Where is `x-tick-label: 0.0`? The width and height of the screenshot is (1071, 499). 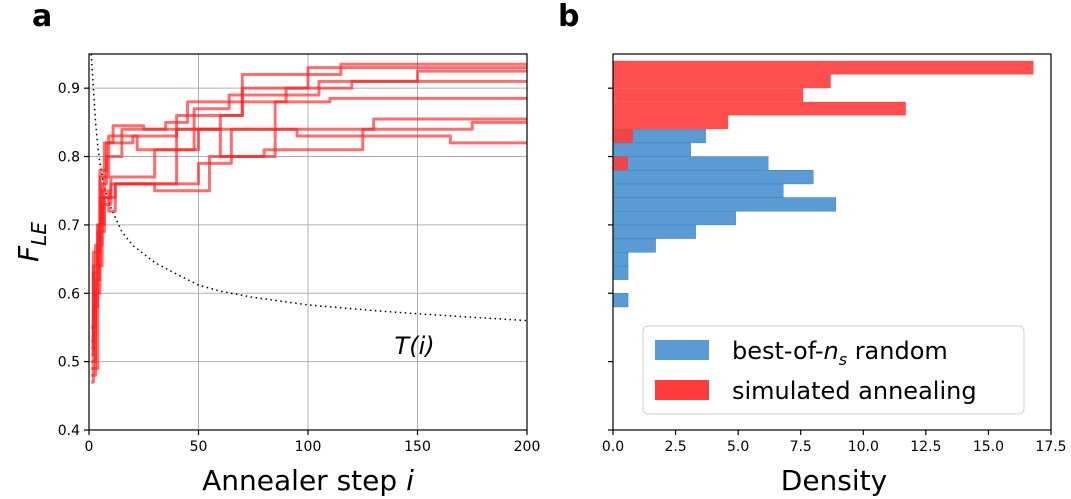
x-tick-label: 0.0 is located at coordinates (613, 447).